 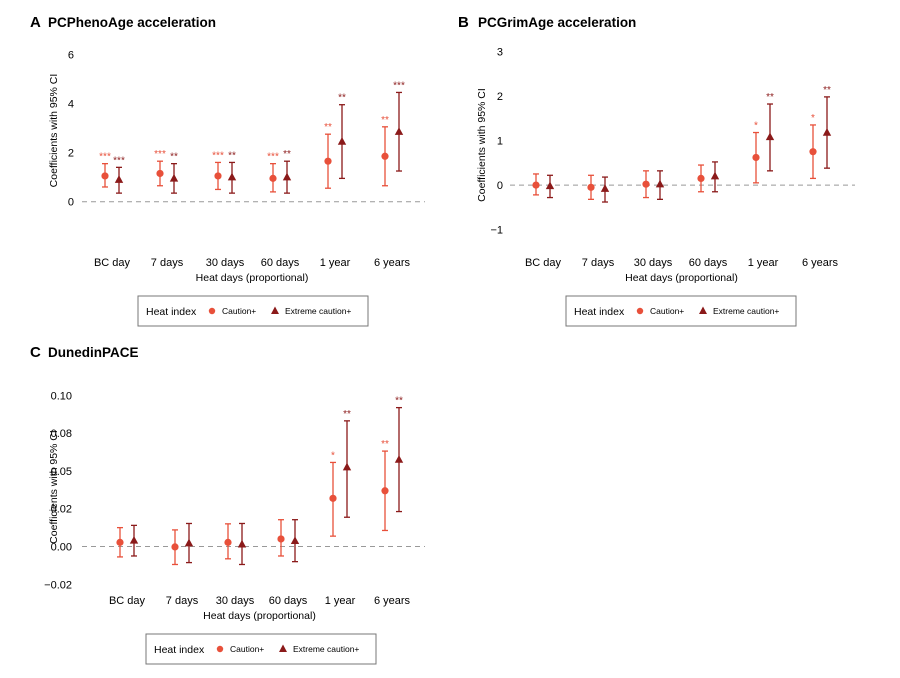 What do you see at coordinates (71, 203) in the screenshot?
I see `y-tick-label: 0` at bounding box center [71, 203].